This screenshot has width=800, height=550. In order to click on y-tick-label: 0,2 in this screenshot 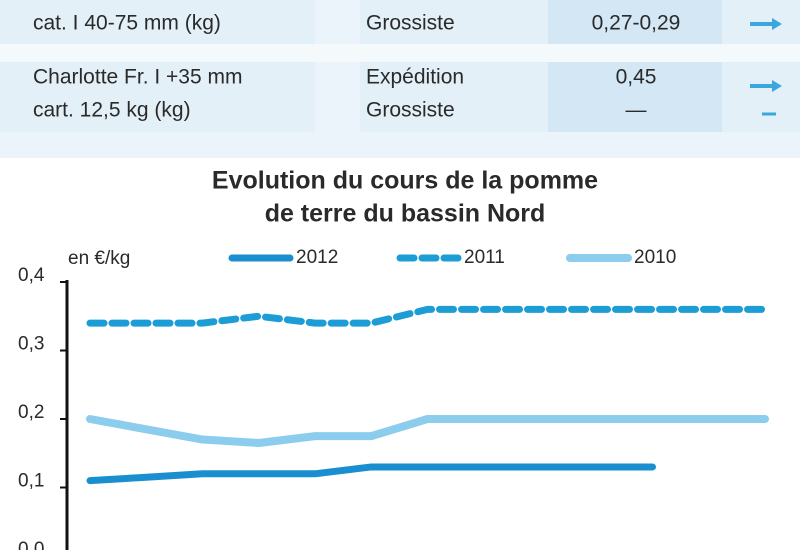, I will do `click(31, 412)`.